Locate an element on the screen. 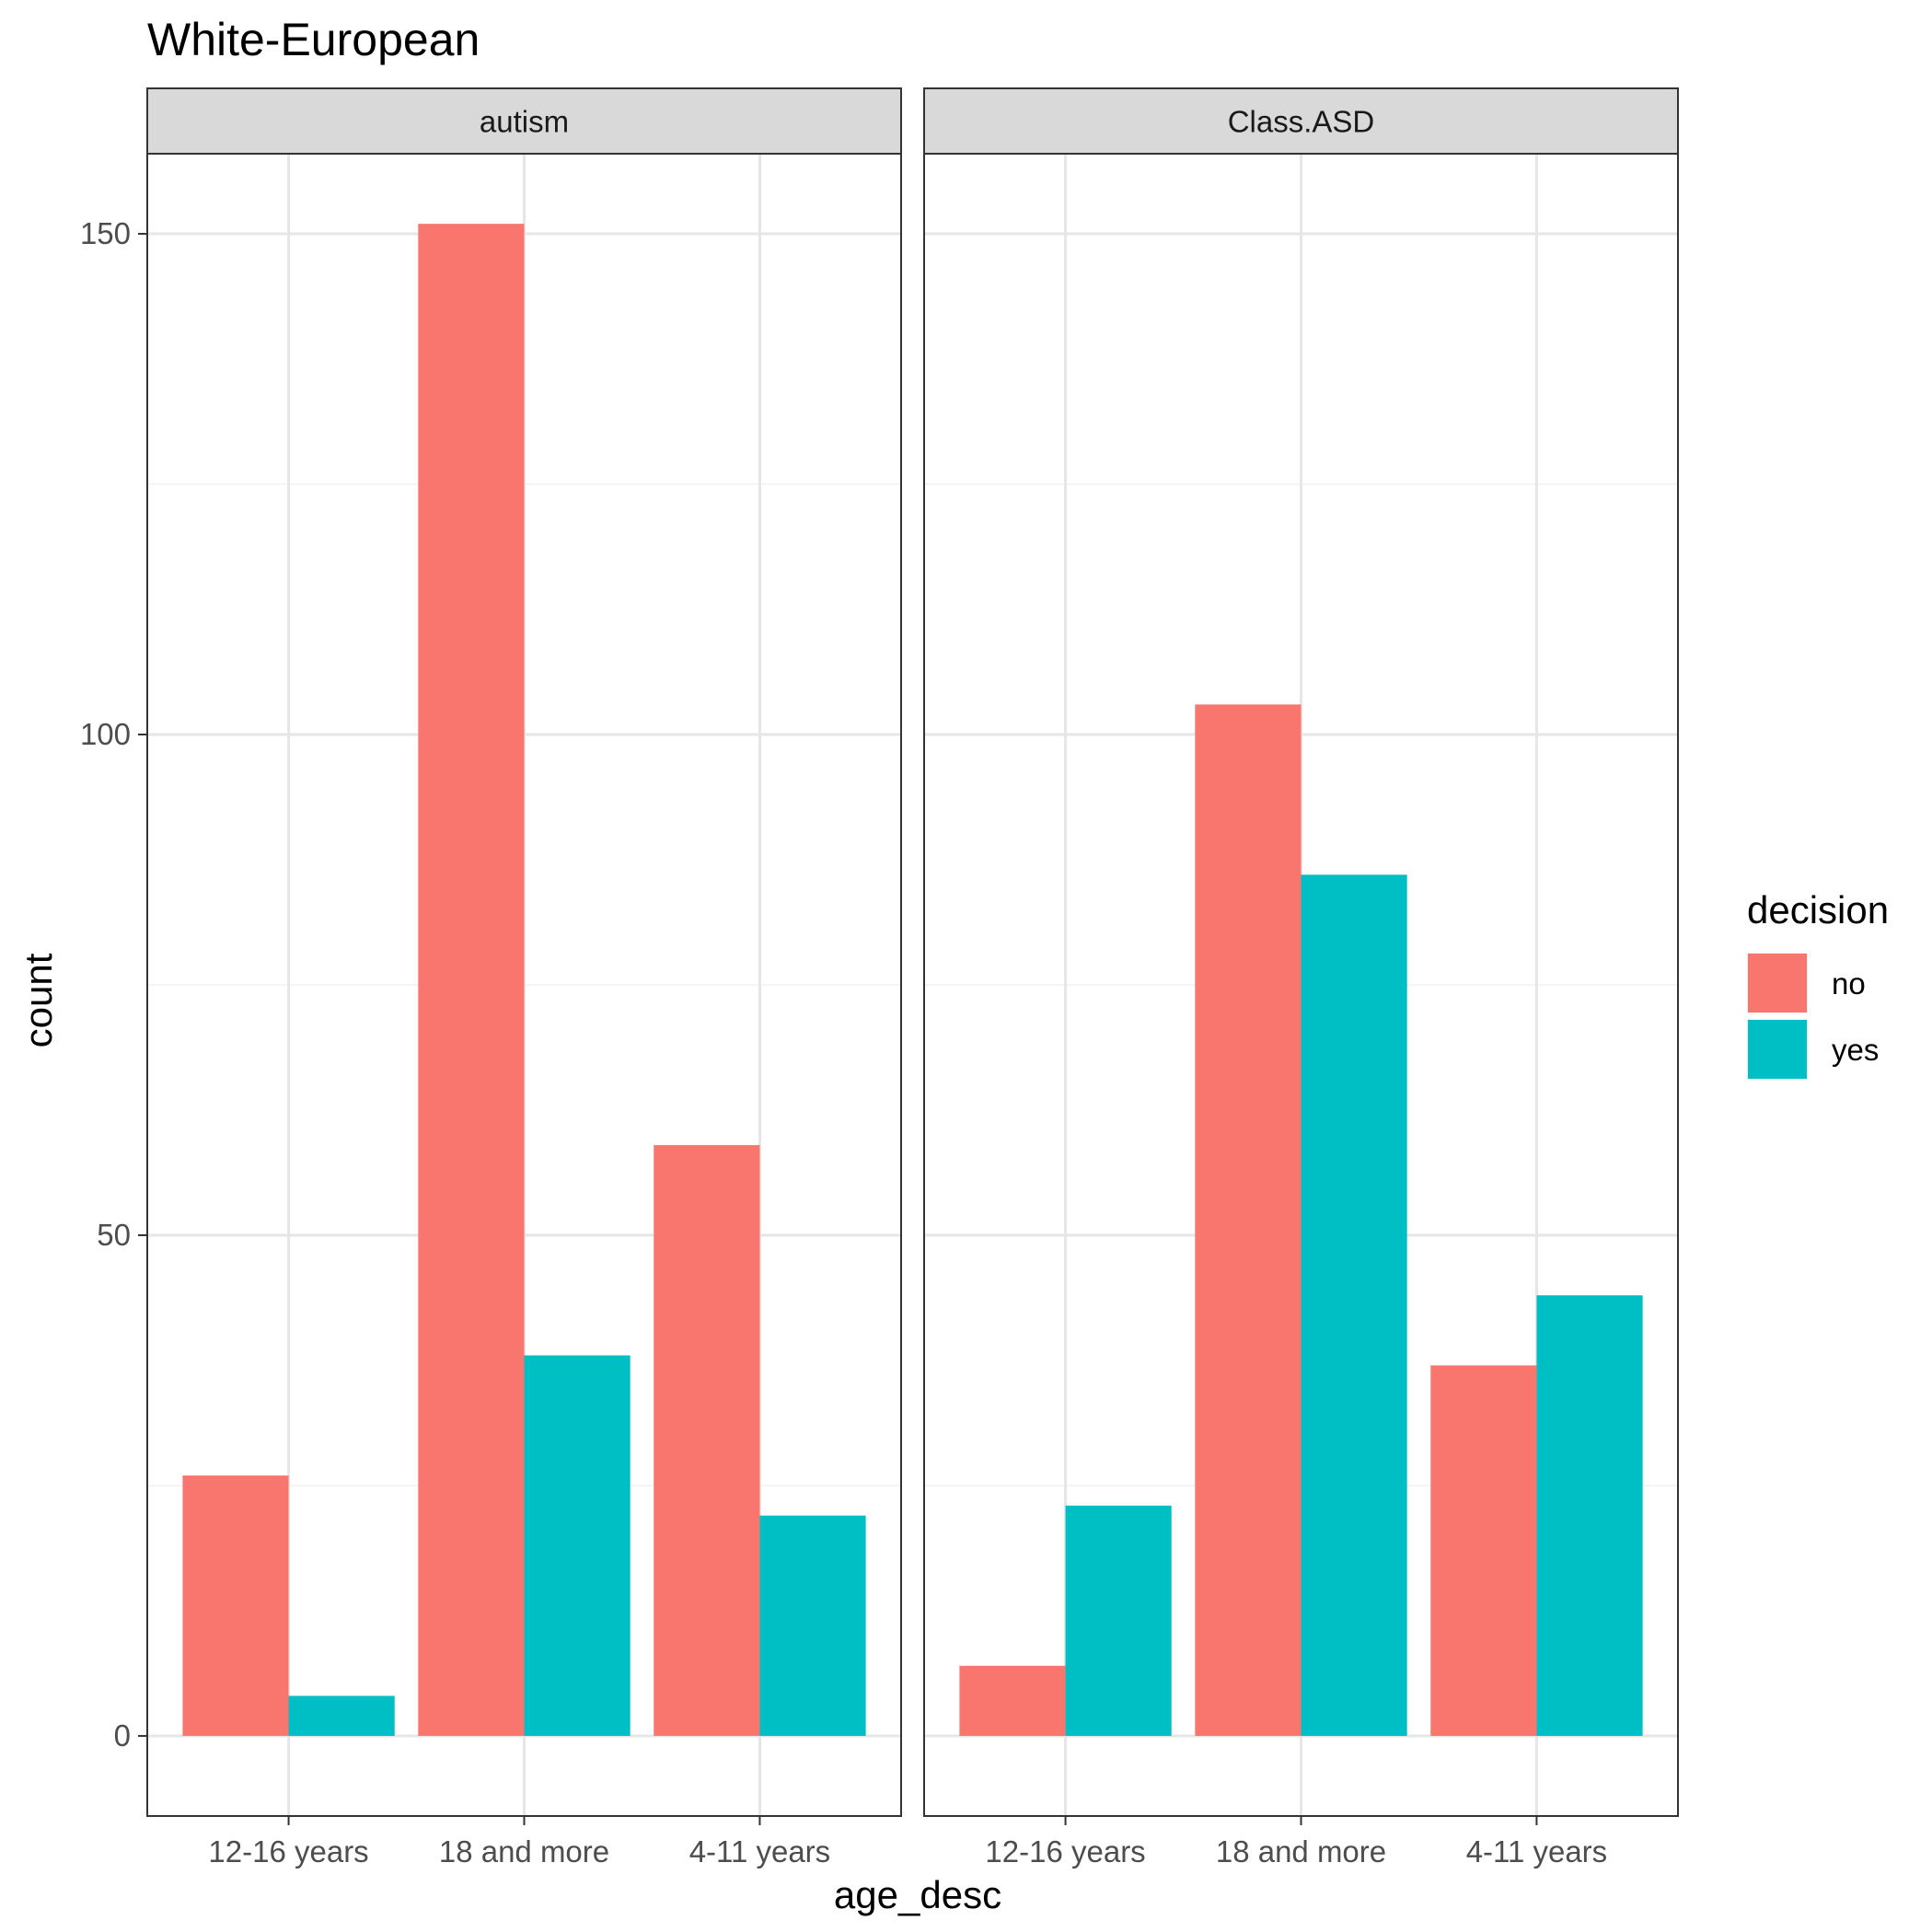 The width and height of the screenshot is (1932, 1932). bar-Class.ASD-no-2 is located at coordinates (1483, 1550).